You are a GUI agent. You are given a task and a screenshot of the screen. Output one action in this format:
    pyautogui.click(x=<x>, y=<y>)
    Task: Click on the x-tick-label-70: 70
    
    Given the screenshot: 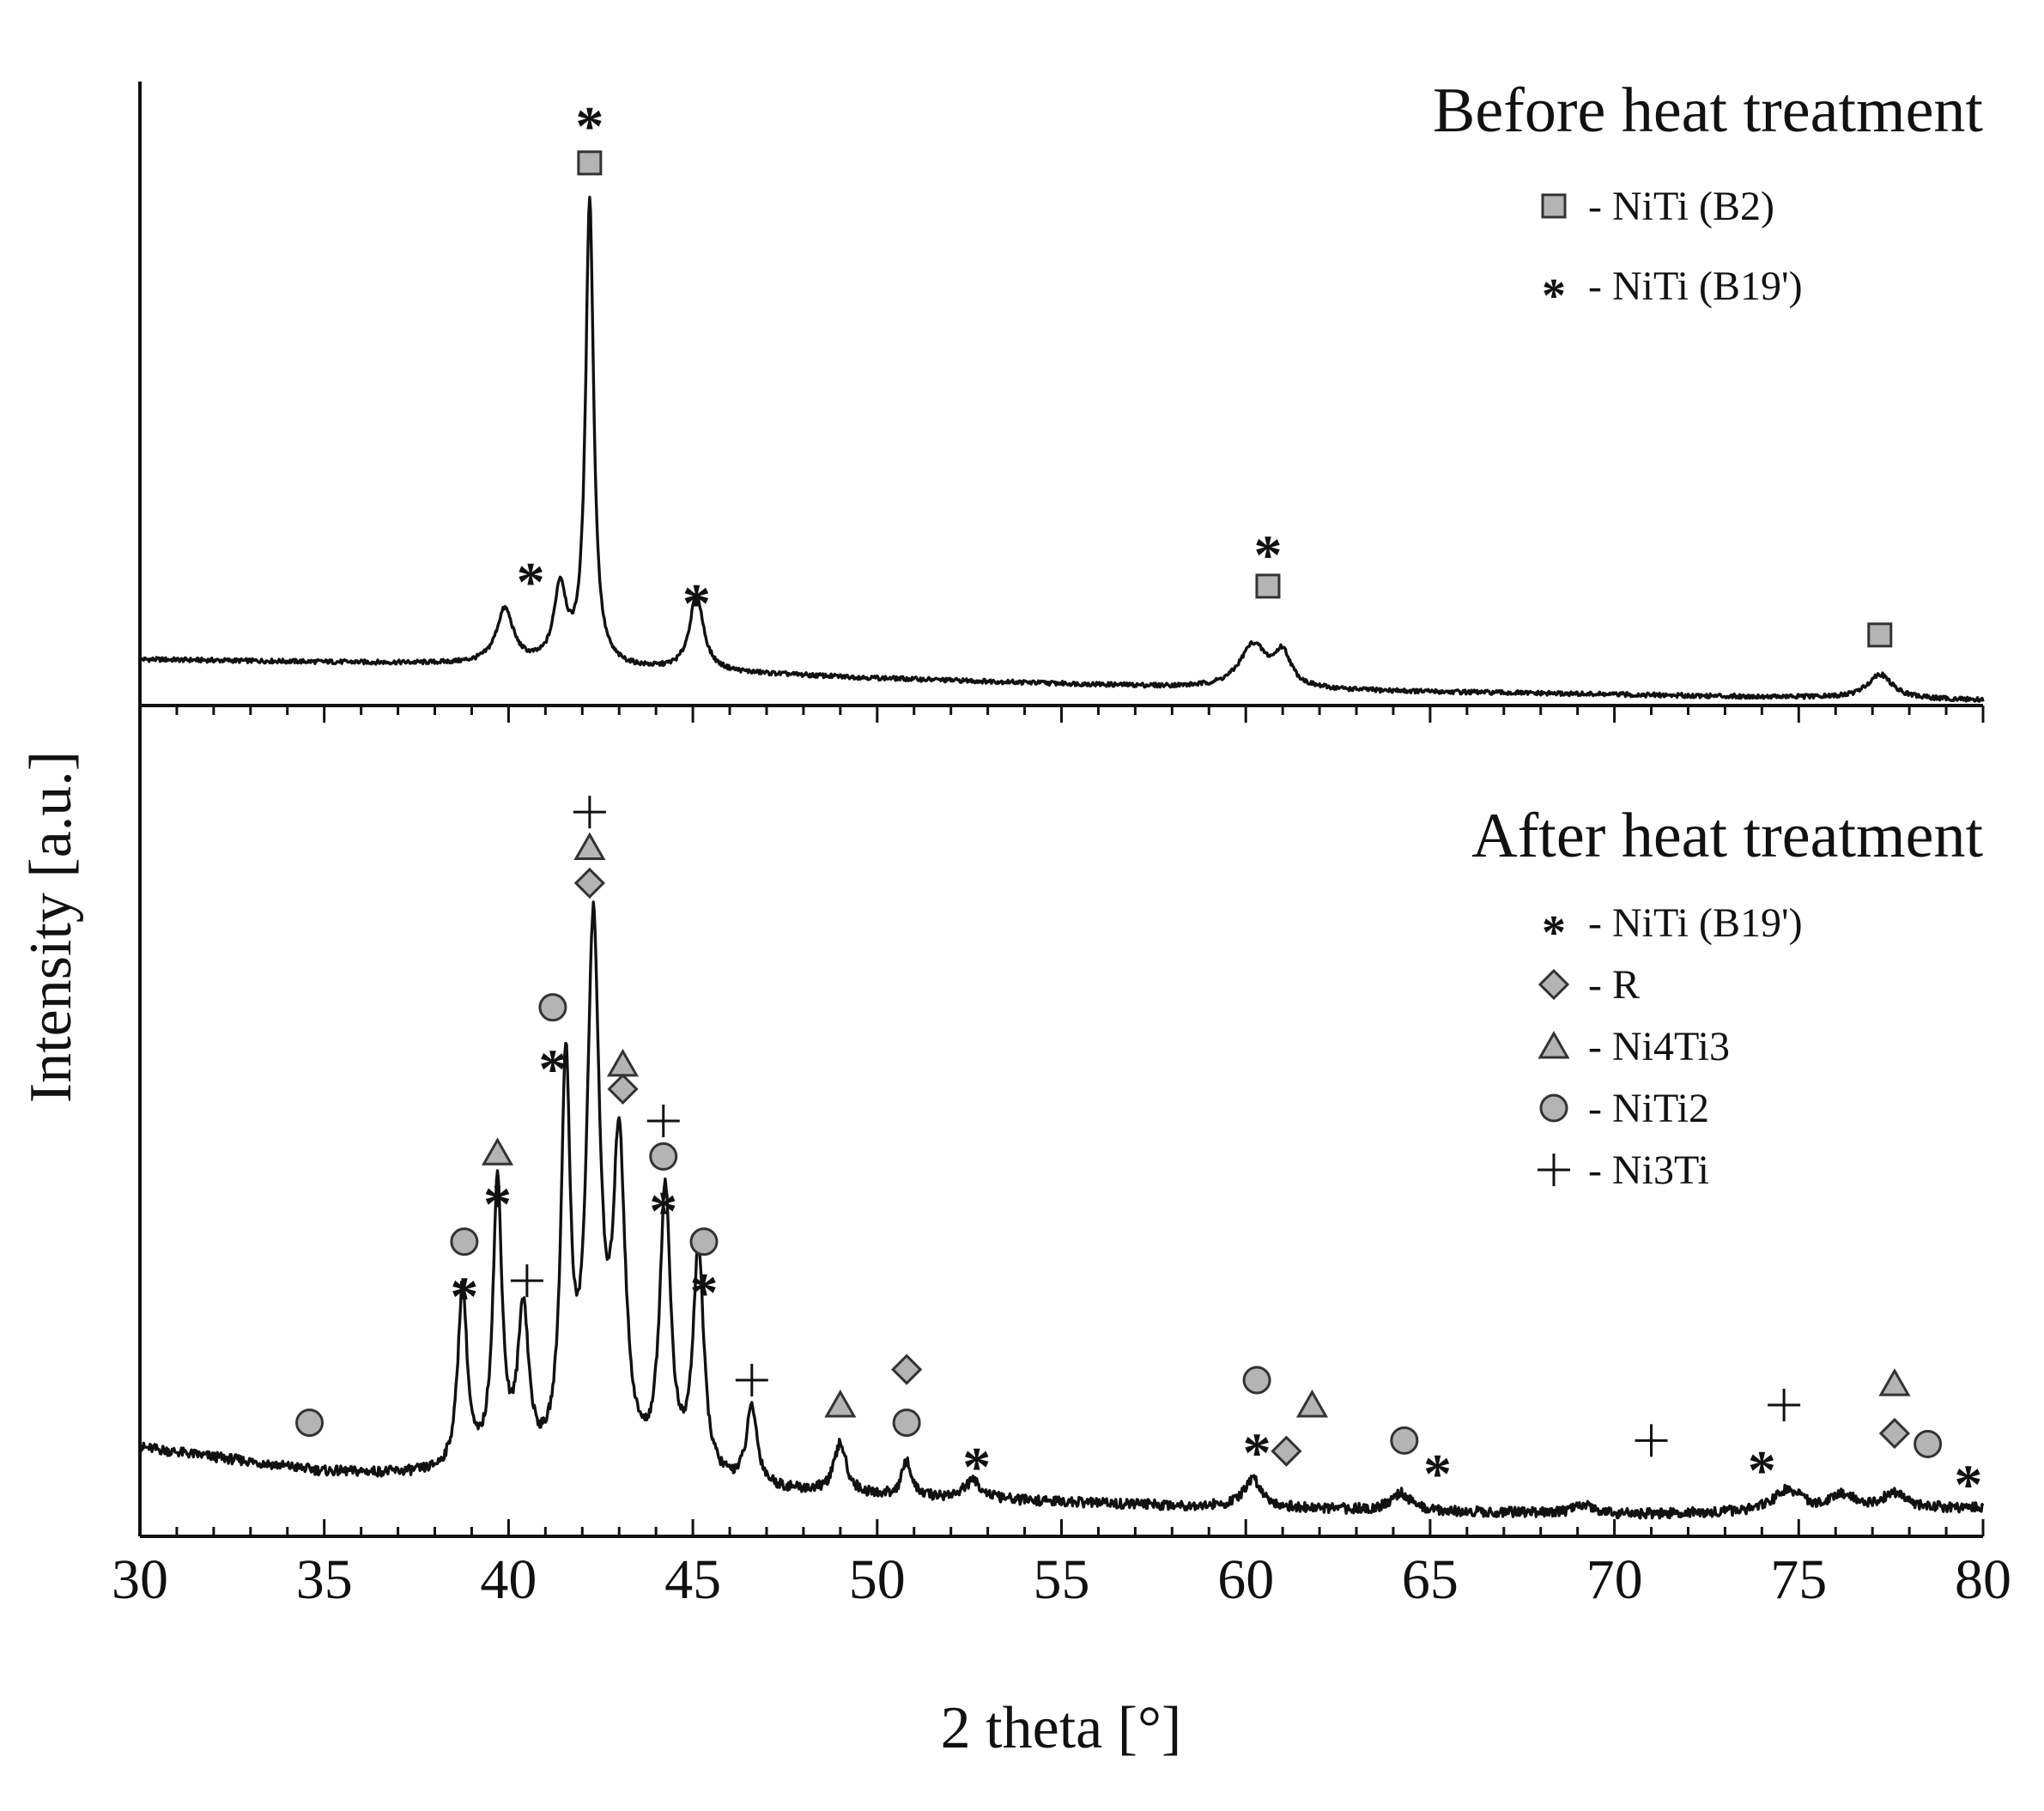 What is the action you would take?
    pyautogui.click(x=1614, y=1580)
    